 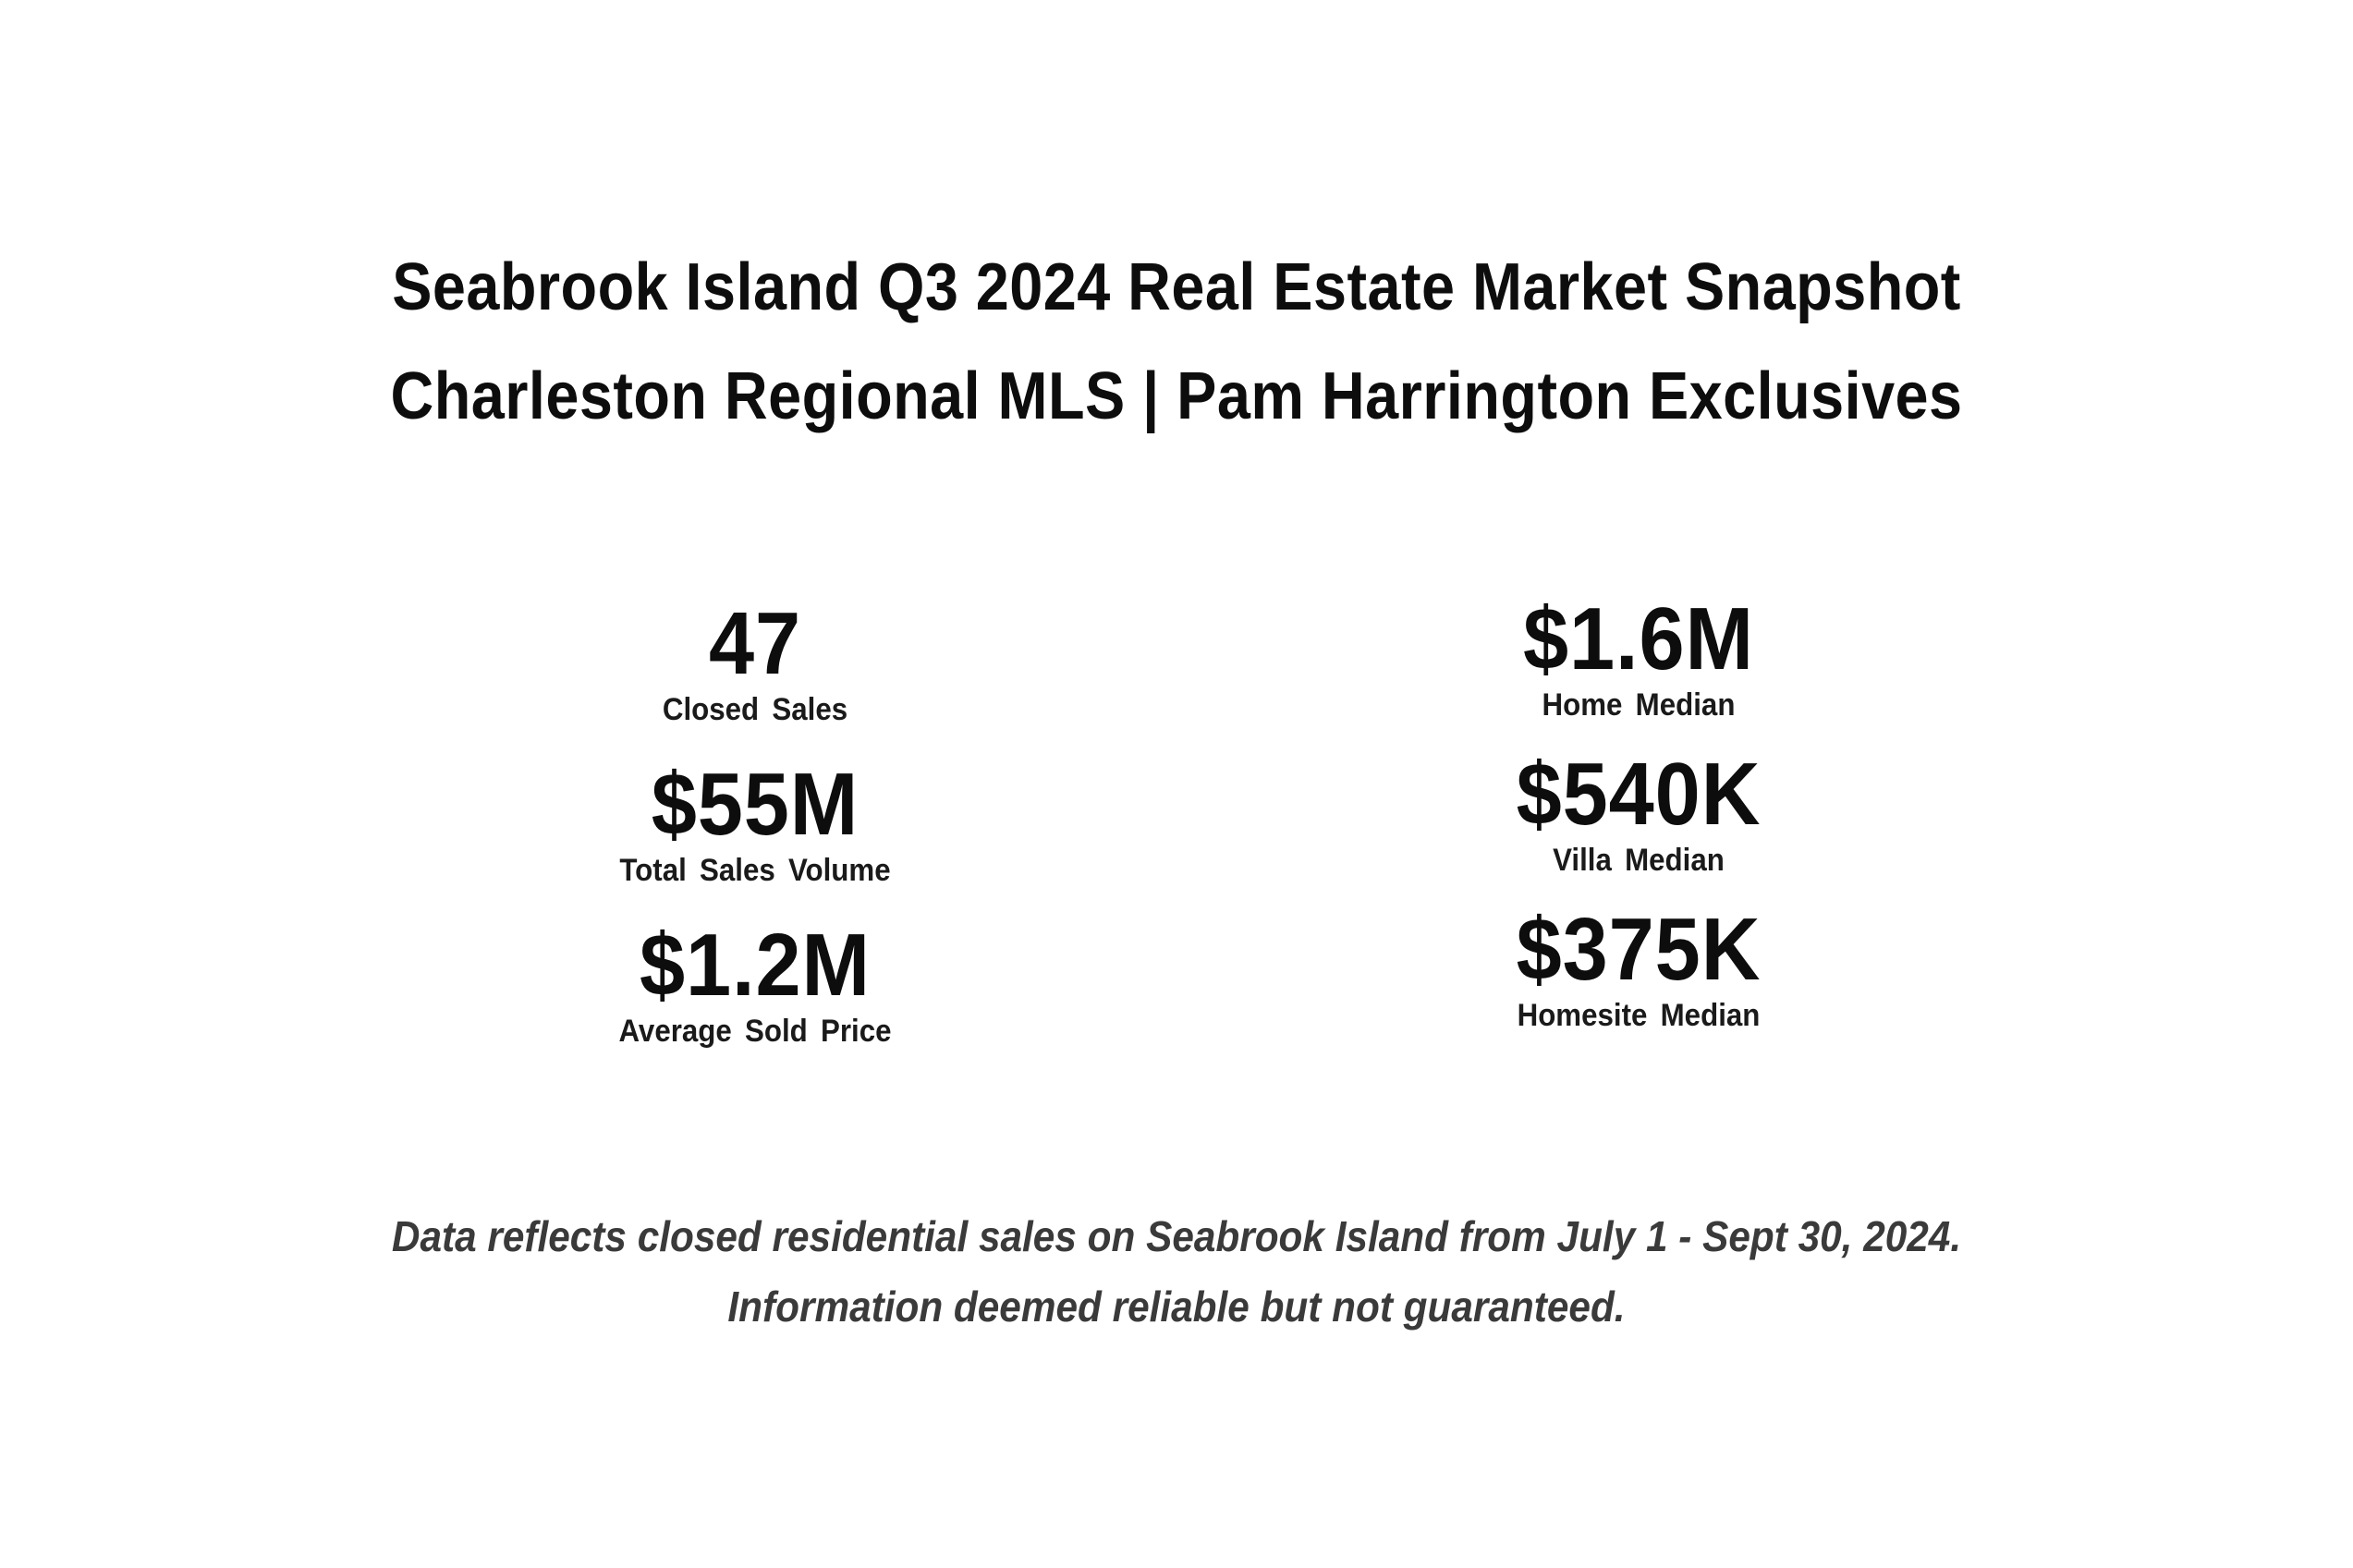 What do you see at coordinates (1639, 860) in the screenshot?
I see `stat-label: Villa Median` at bounding box center [1639, 860].